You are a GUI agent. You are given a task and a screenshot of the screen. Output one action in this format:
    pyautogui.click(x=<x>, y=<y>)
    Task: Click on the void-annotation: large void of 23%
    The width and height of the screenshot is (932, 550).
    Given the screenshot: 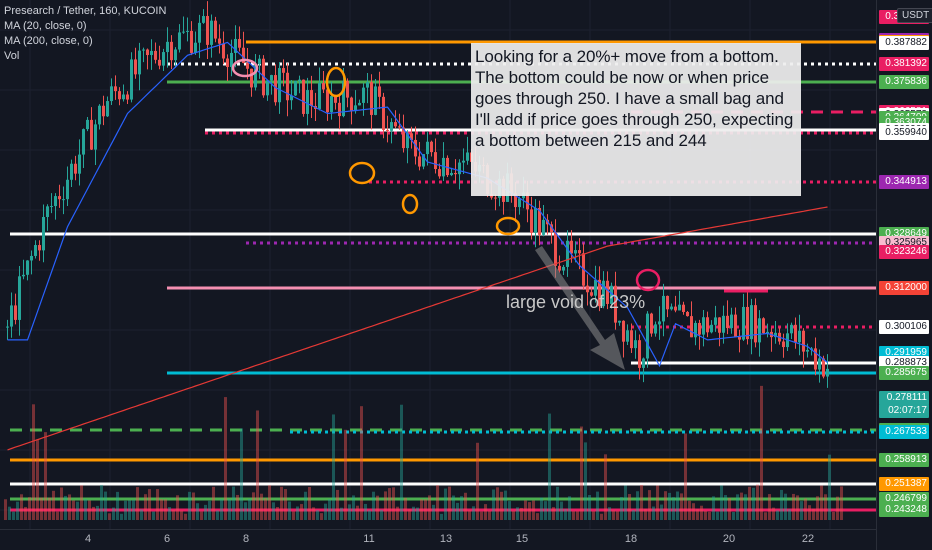 What is the action you would take?
    pyautogui.click(x=576, y=302)
    